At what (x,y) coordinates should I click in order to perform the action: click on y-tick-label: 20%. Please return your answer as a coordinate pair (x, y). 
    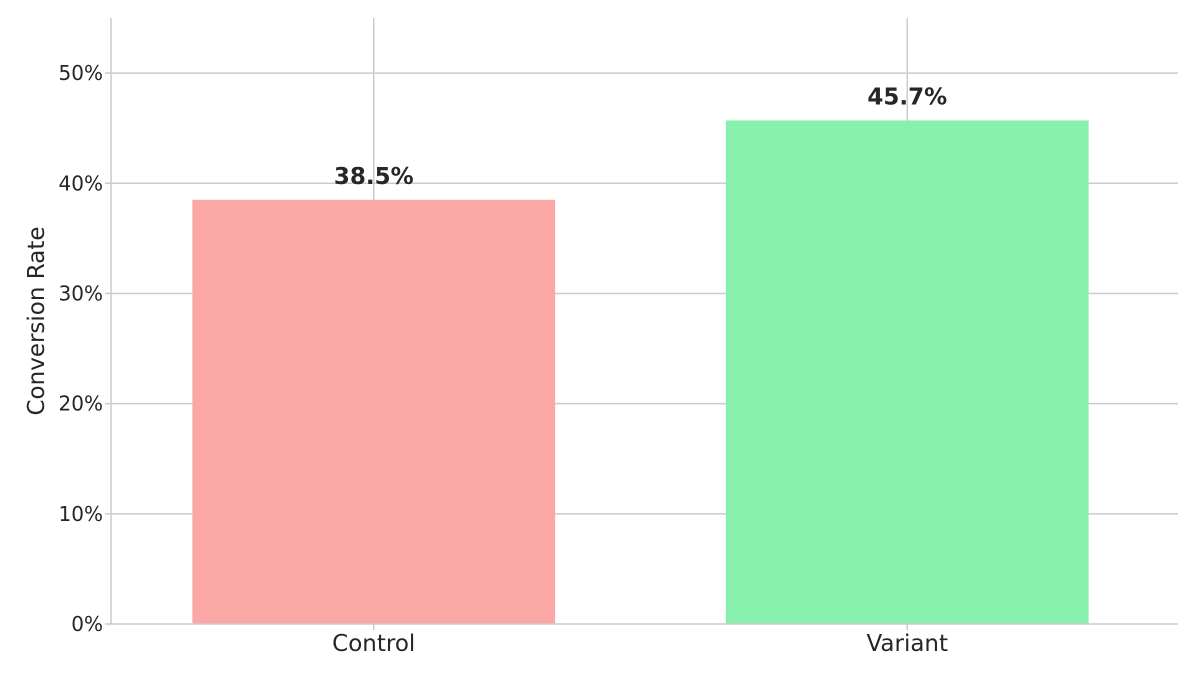
    Looking at the image, I should click on (81, 404).